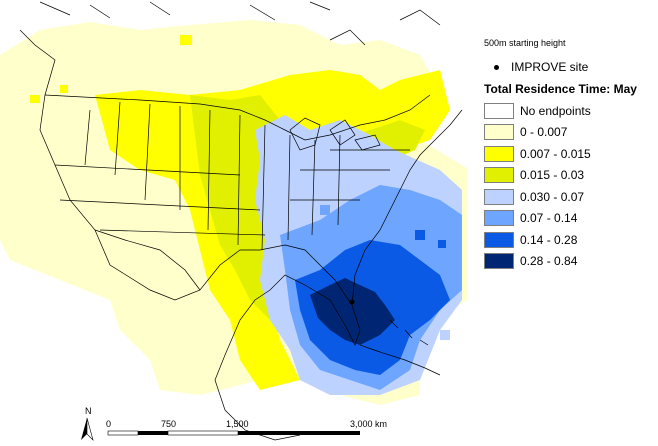  What do you see at coordinates (550, 67) in the screenshot?
I see `legend-site-label: IMPROVE site` at bounding box center [550, 67].